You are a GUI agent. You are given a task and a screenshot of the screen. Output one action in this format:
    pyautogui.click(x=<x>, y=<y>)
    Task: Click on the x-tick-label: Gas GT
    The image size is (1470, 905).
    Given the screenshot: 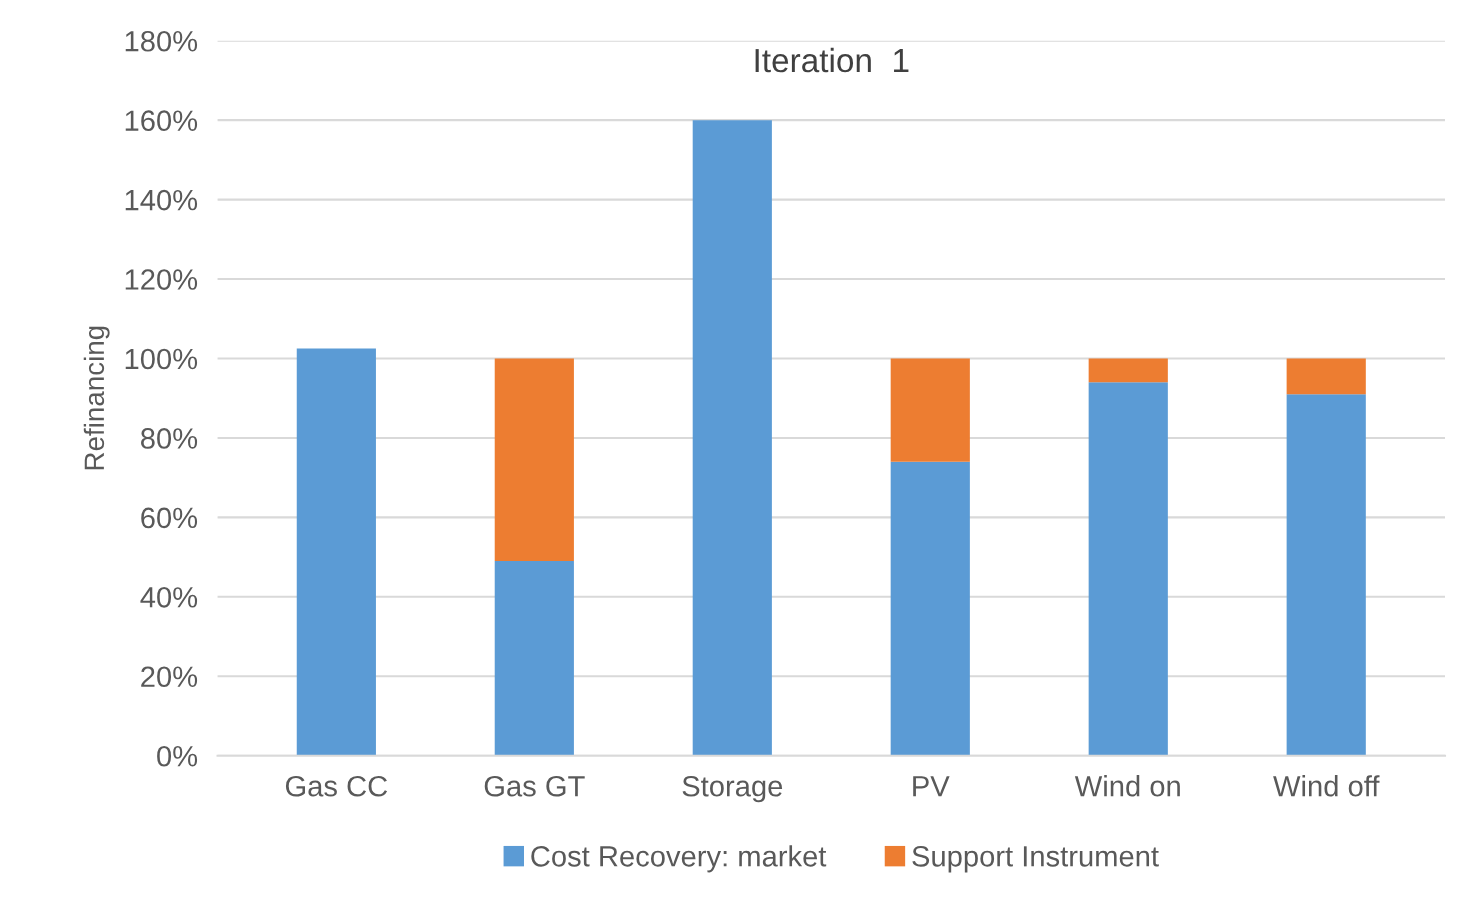 What is the action you would take?
    pyautogui.click(x=534, y=786)
    